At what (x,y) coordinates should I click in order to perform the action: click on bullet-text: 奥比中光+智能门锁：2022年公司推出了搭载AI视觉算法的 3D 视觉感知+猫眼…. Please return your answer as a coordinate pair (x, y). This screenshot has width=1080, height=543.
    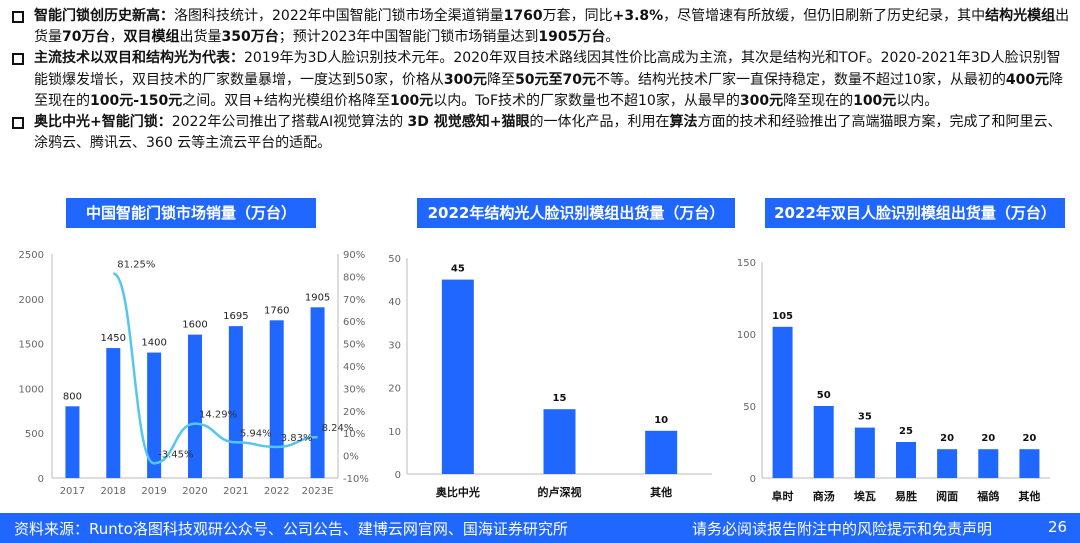
    Looking at the image, I should click on (548, 132).